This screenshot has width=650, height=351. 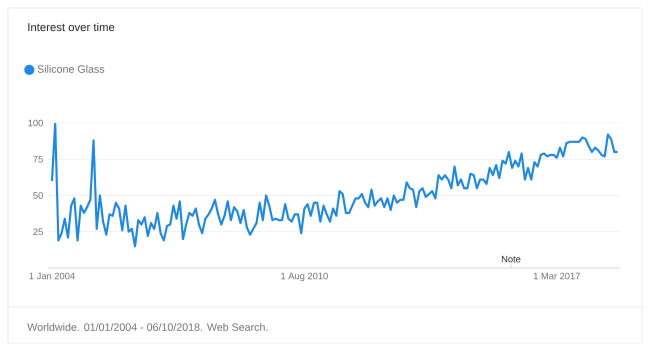 I want to click on y-tick-label: 25, so click(x=38, y=232).